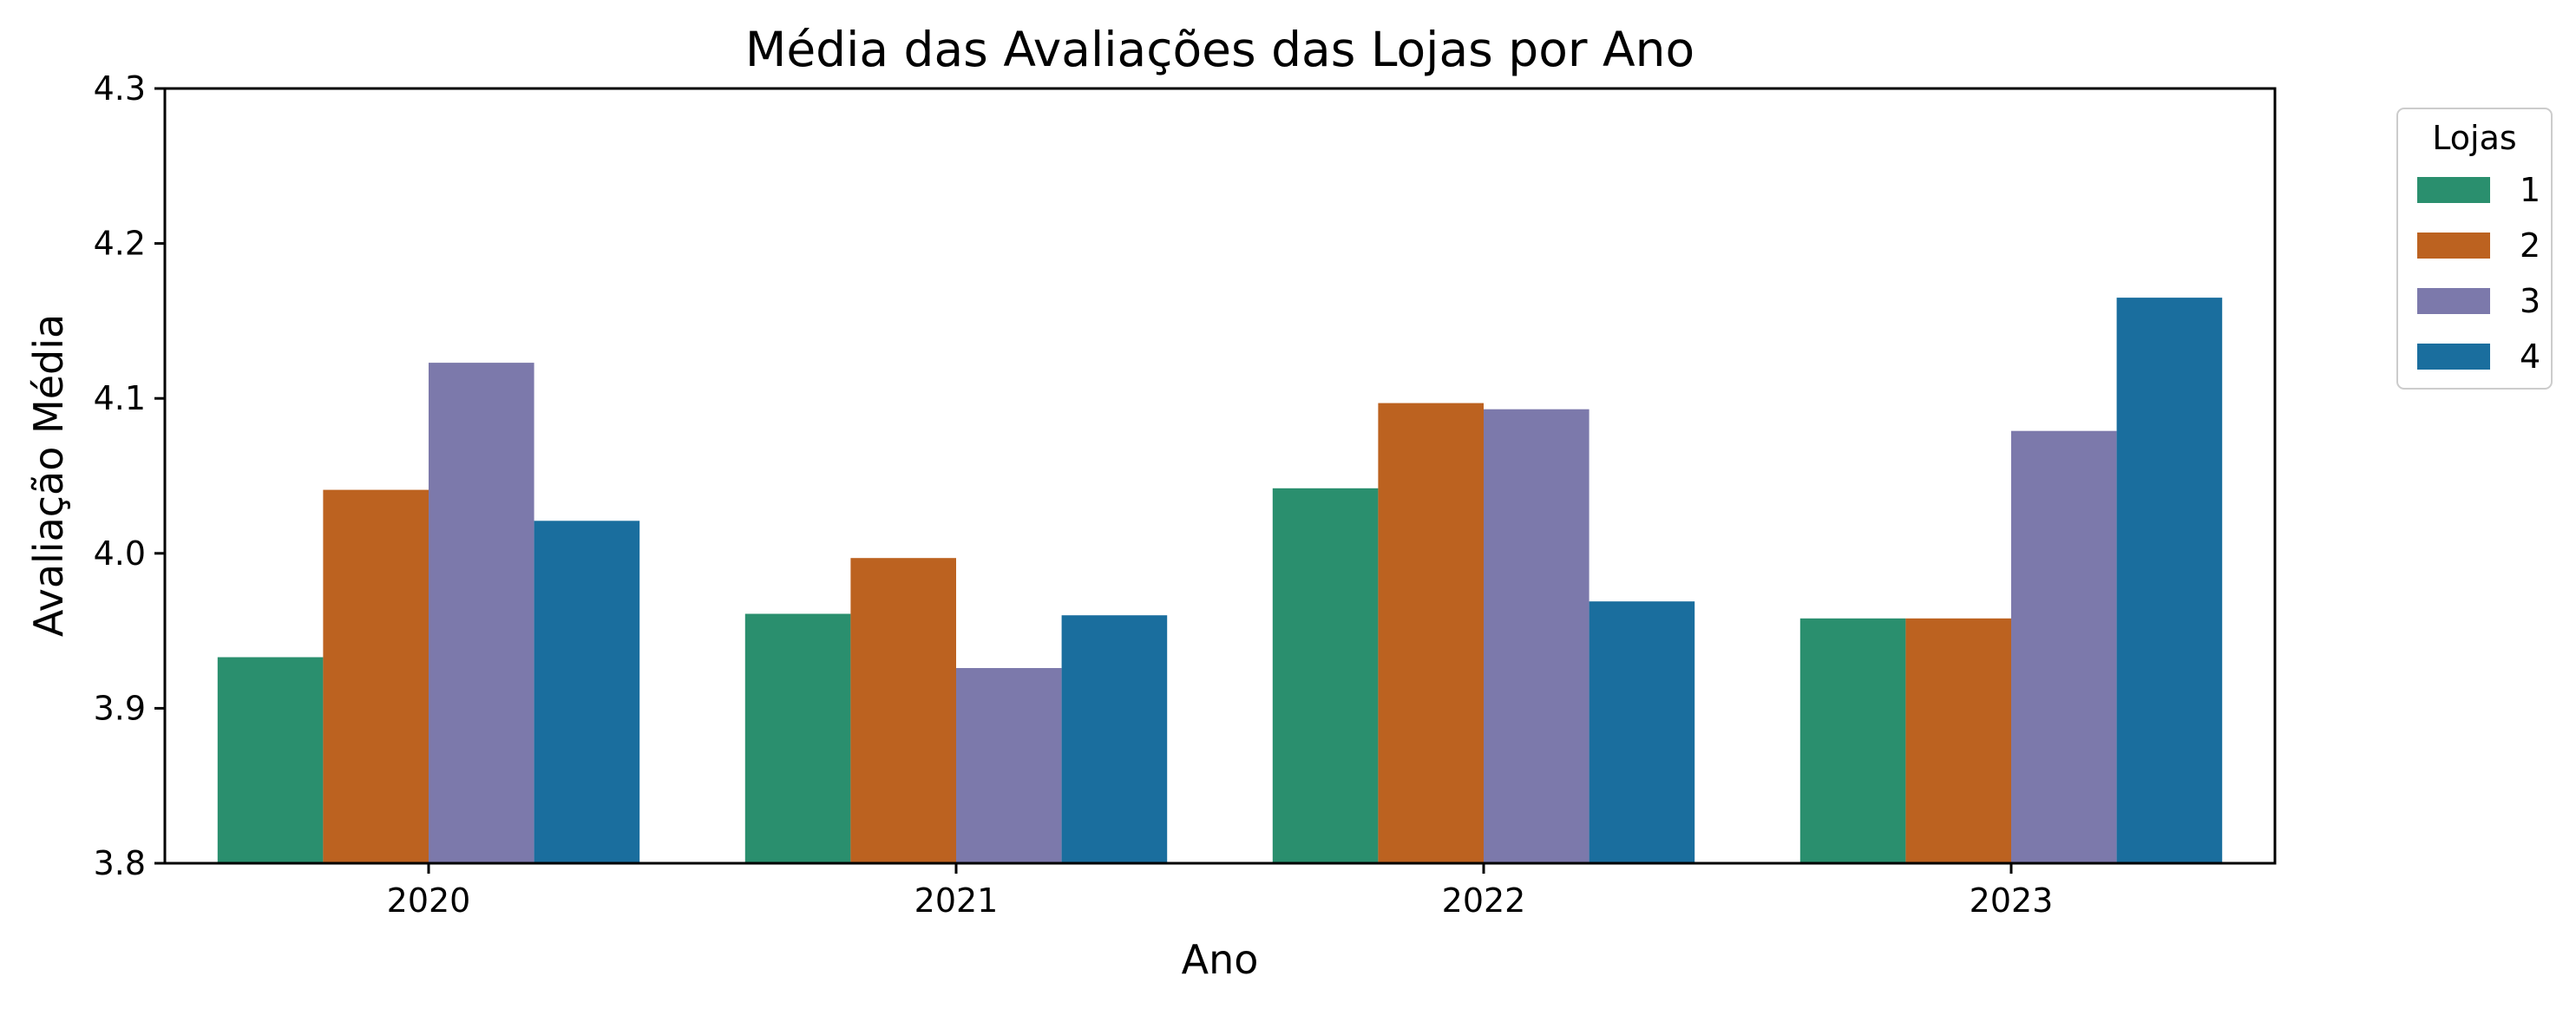 The height and width of the screenshot is (1009, 2576). I want to click on bar-loja-1-2020, so click(270, 760).